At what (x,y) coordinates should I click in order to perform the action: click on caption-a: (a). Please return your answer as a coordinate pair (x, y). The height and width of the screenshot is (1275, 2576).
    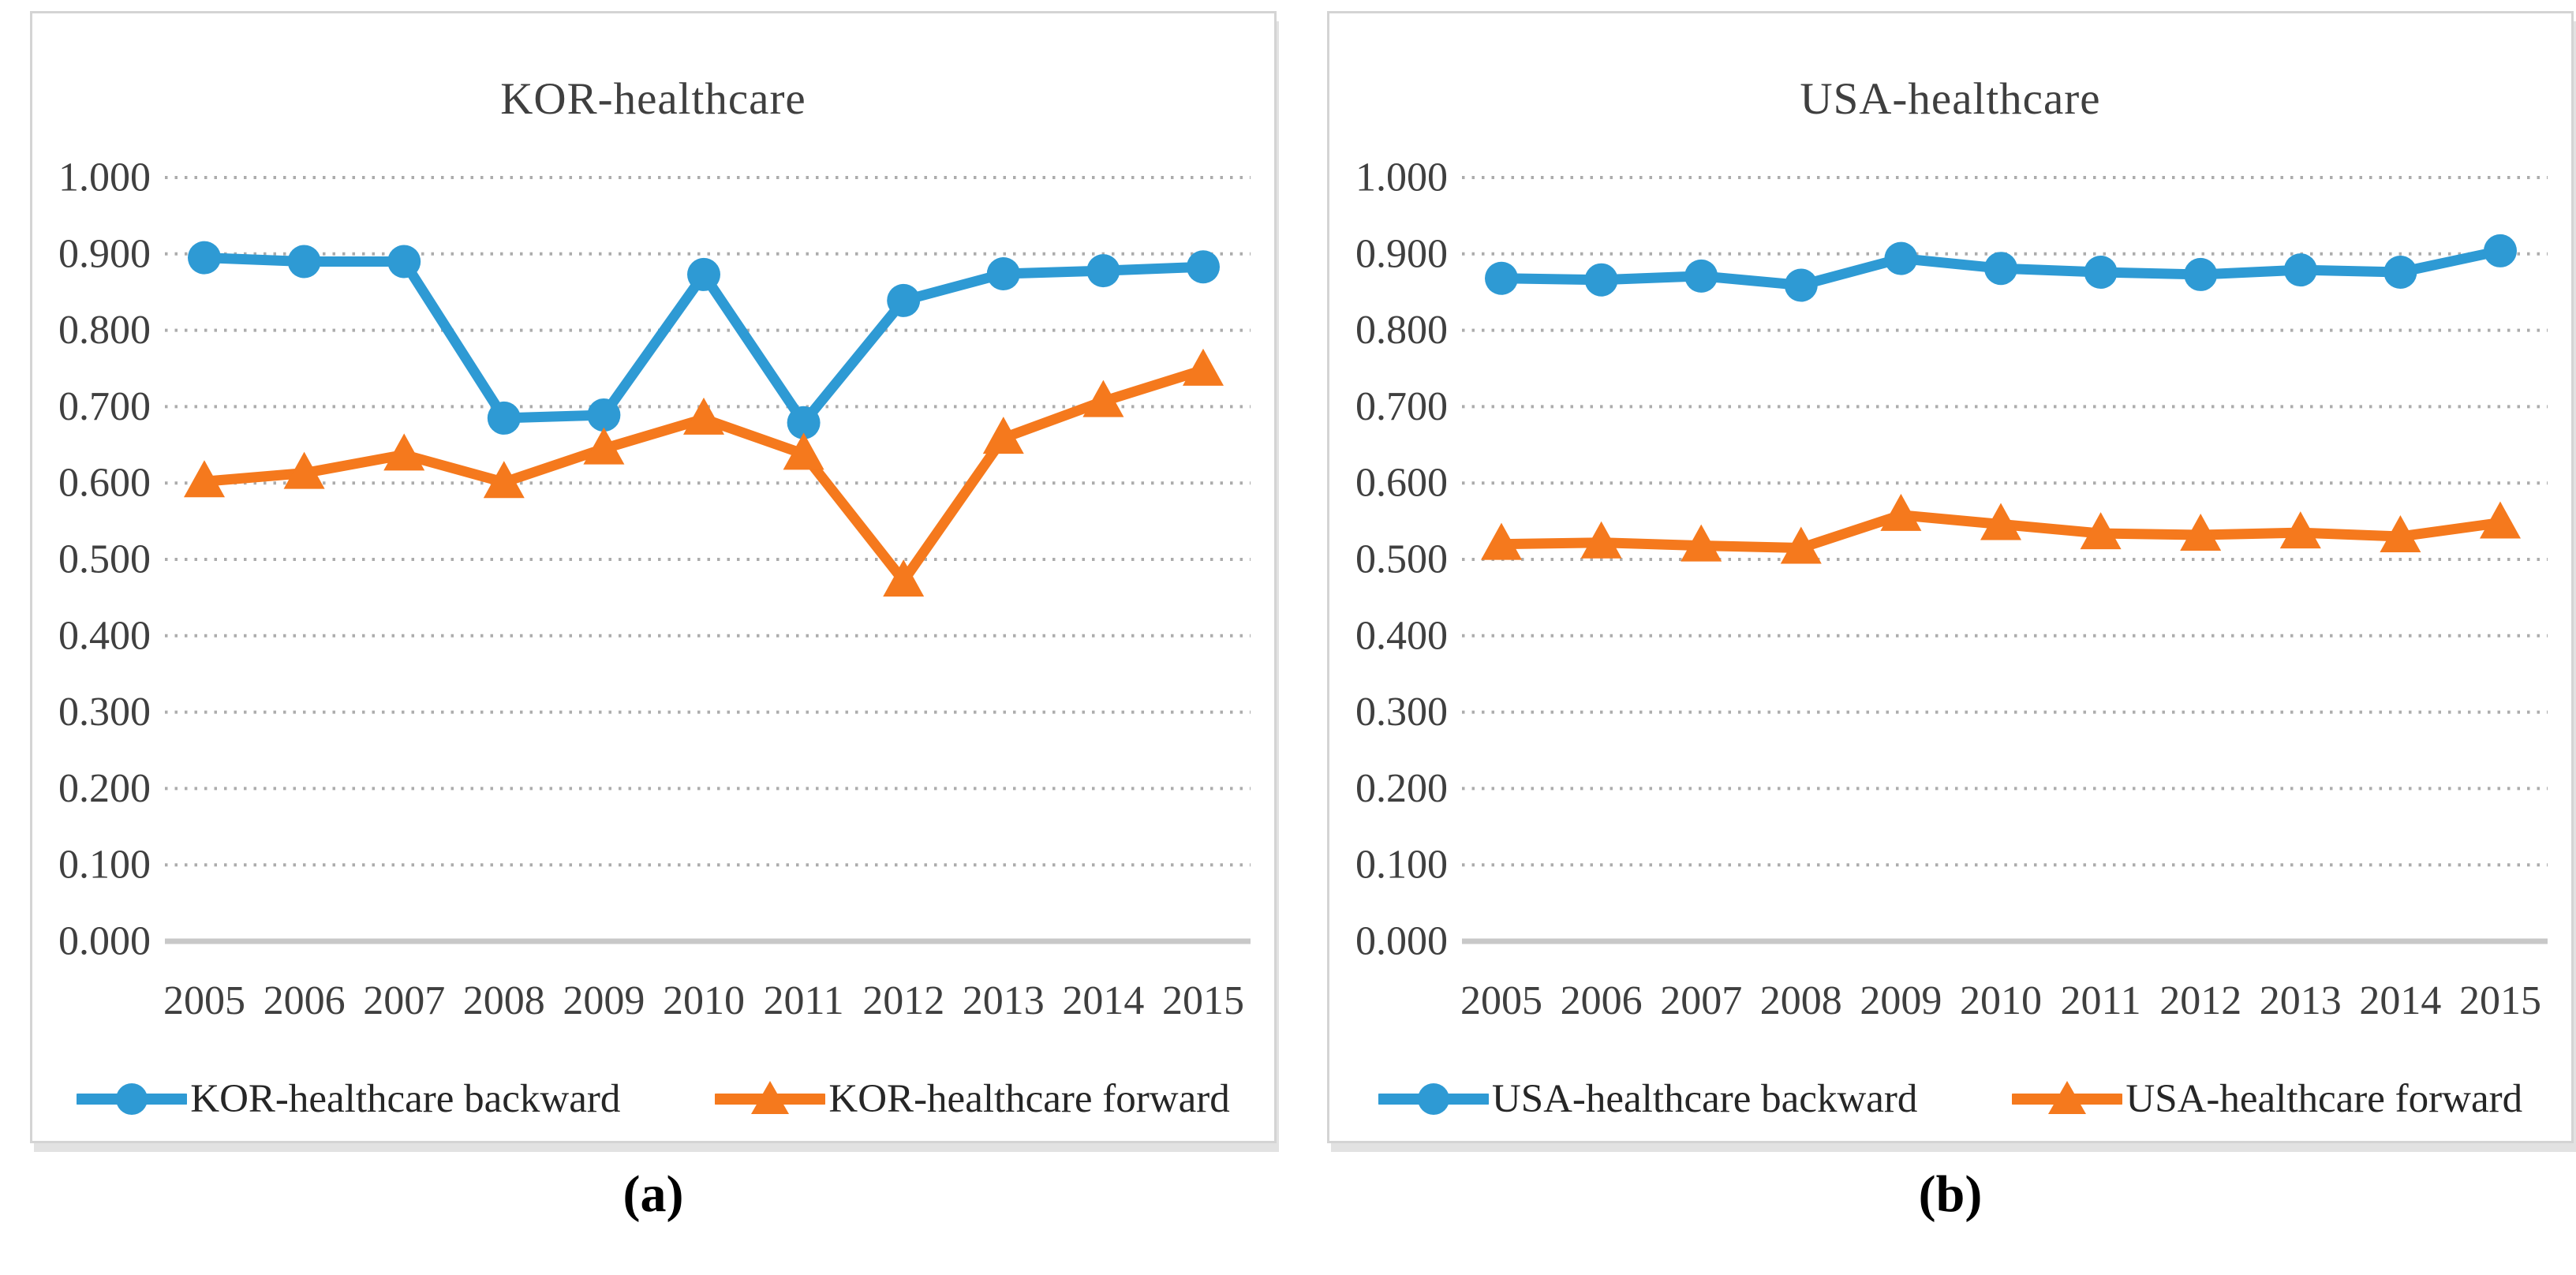
    Looking at the image, I should click on (653, 1194).